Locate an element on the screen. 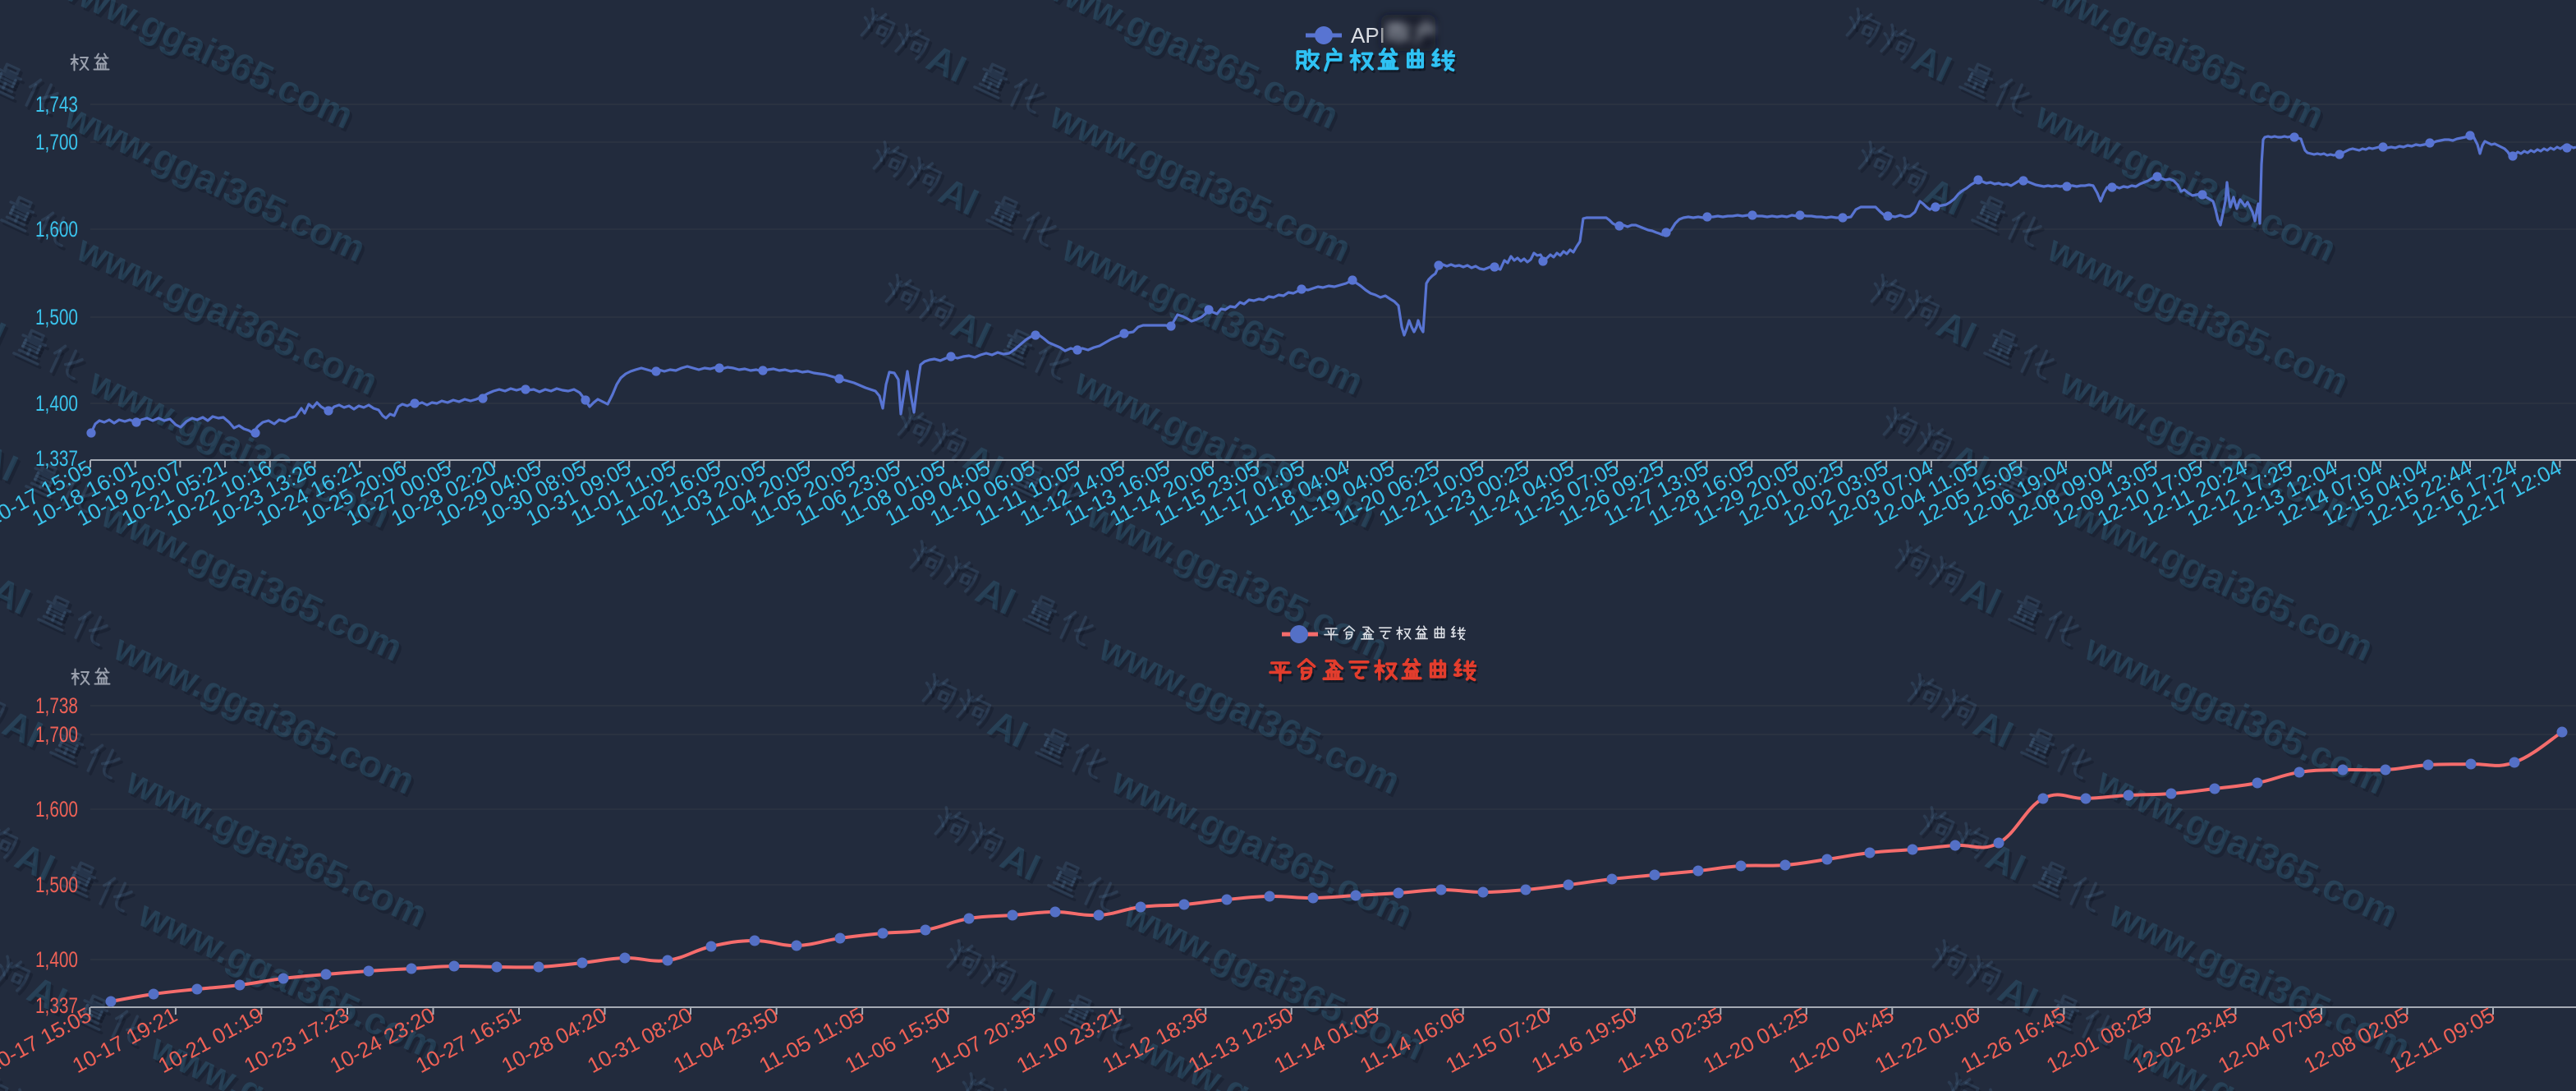  svg-text: API is located at coordinates (1368, 35).